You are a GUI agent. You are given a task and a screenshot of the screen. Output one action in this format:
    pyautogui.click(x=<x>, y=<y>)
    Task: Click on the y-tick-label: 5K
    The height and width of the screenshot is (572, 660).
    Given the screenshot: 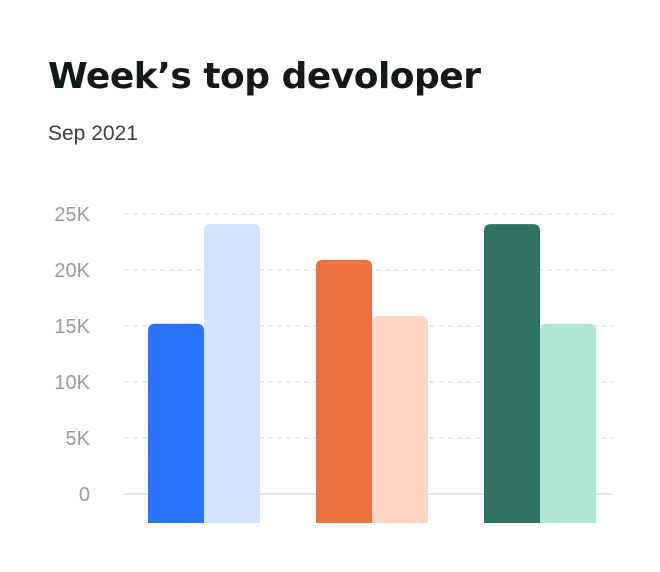 What is the action you would take?
    pyautogui.click(x=78, y=439)
    